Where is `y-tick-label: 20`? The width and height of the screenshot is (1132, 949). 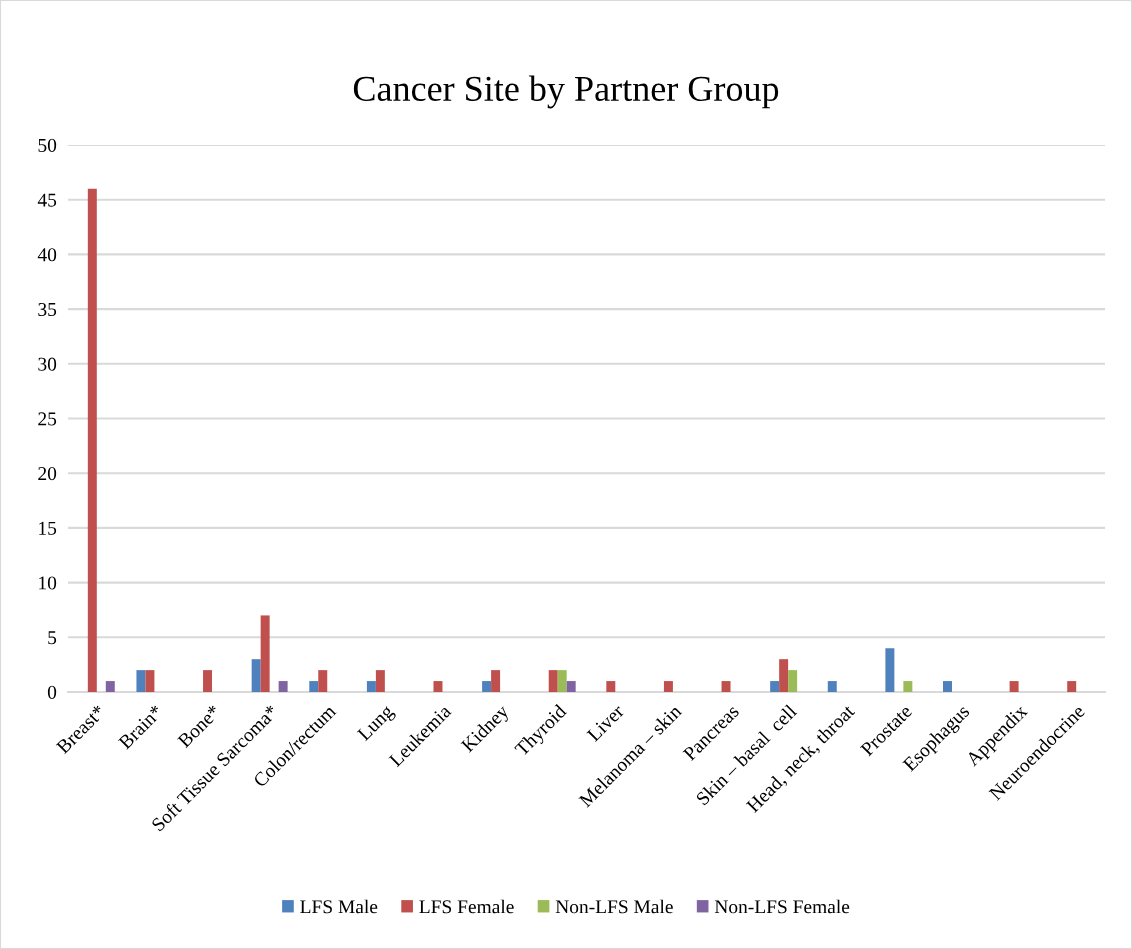
y-tick-label: 20 is located at coordinates (47, 474).